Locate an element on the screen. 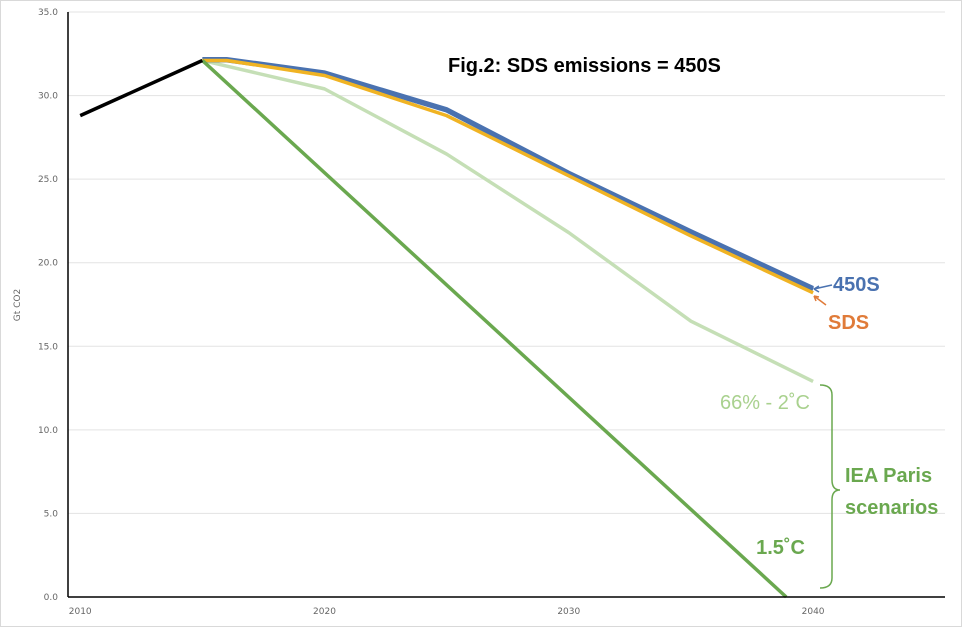 Image resolution: width=980 pixels, height=628 pixels. y-tick-label: 20.0 is located at coordinates (48, 264).